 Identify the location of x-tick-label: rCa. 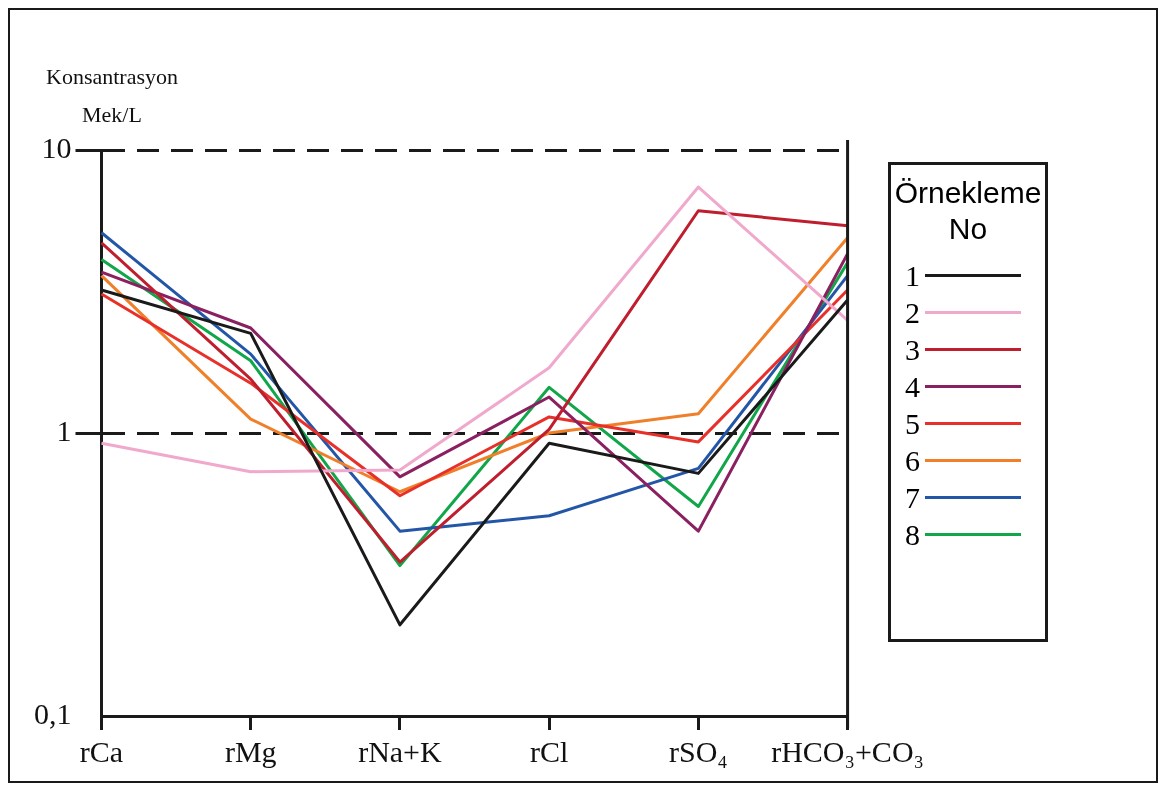
(101, 751).